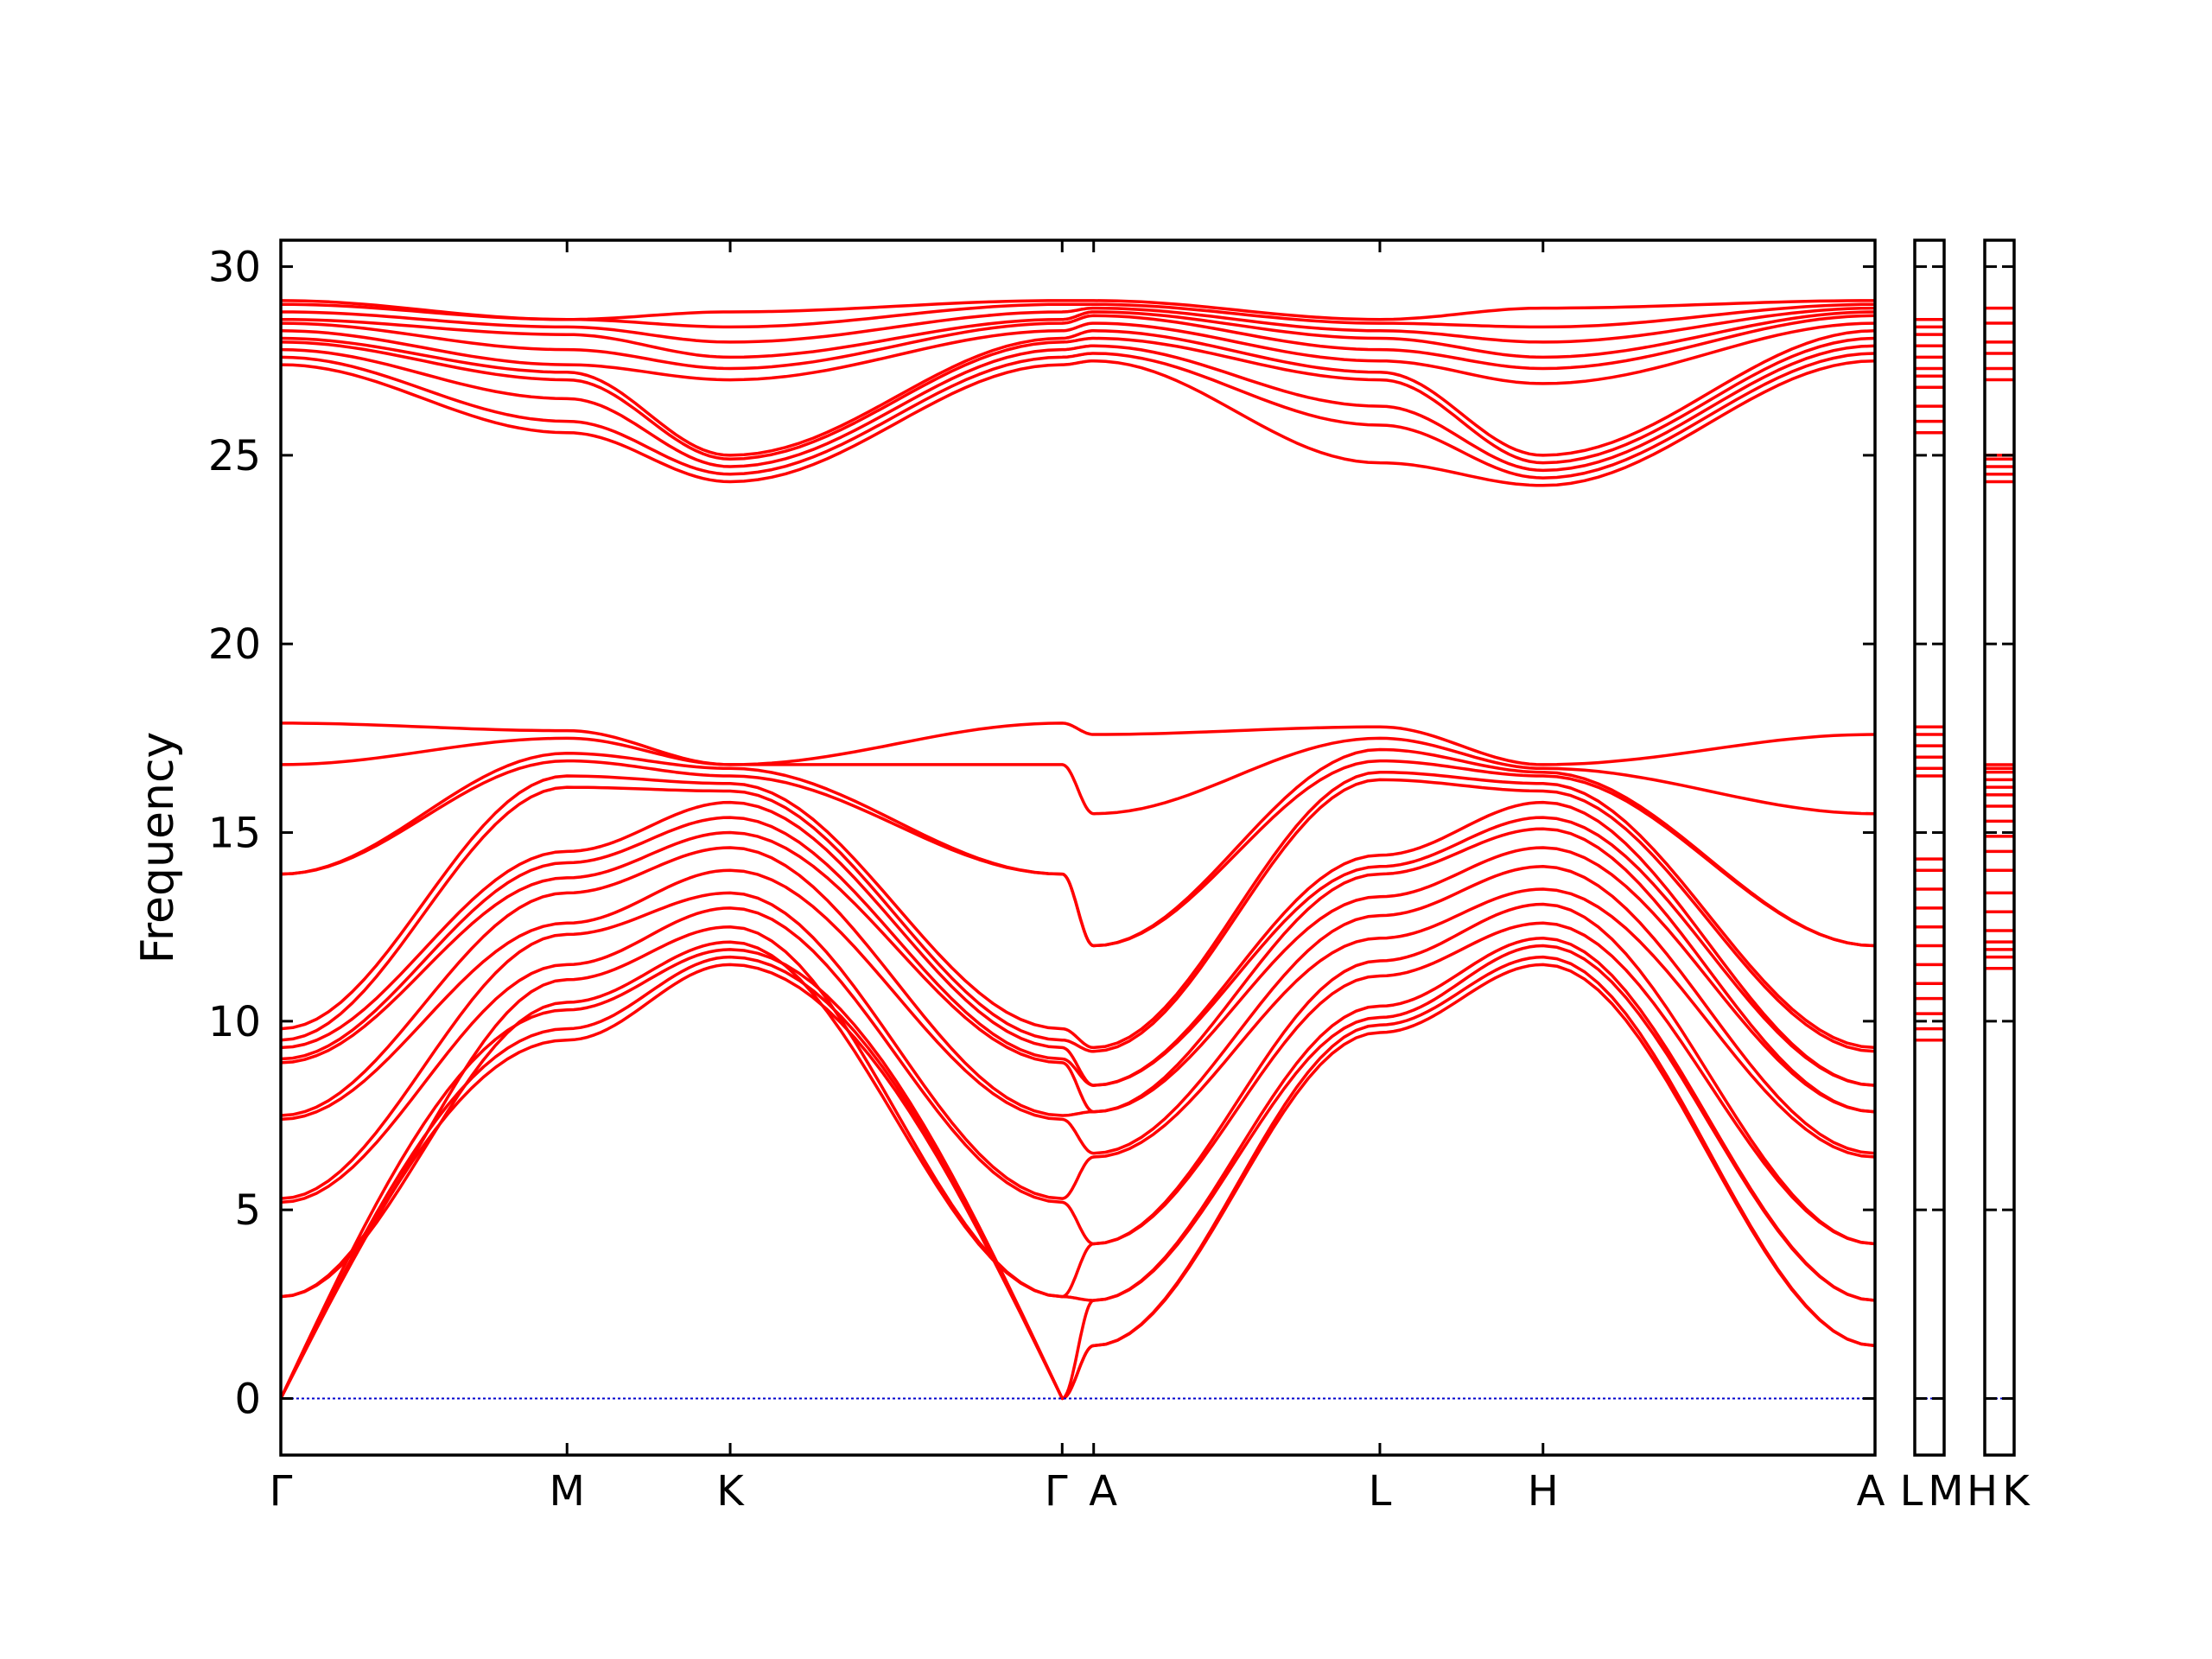 The width and height of the screenshot is (2212, 1659). I want to click on y-tick-label: 0, so click(247, 1400).